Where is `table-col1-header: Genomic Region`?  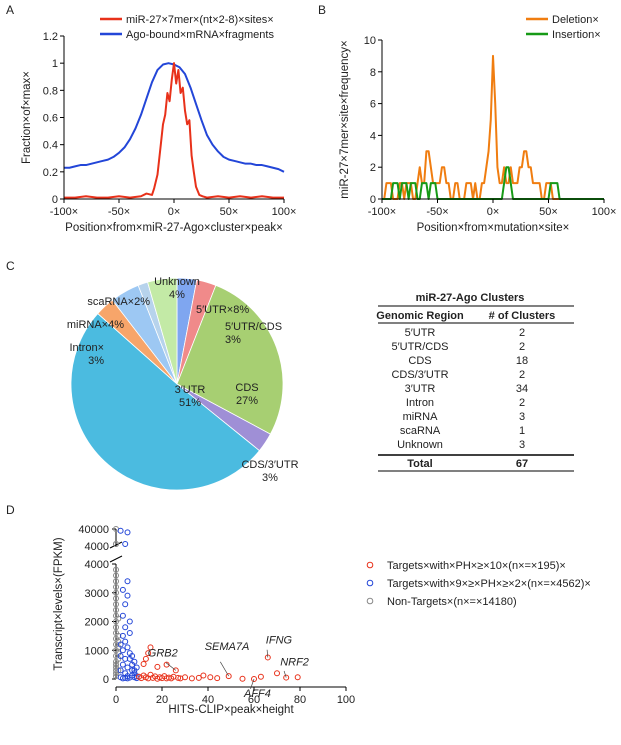 table-col1-header: Genomic Region is located at coordinates (420, 316).